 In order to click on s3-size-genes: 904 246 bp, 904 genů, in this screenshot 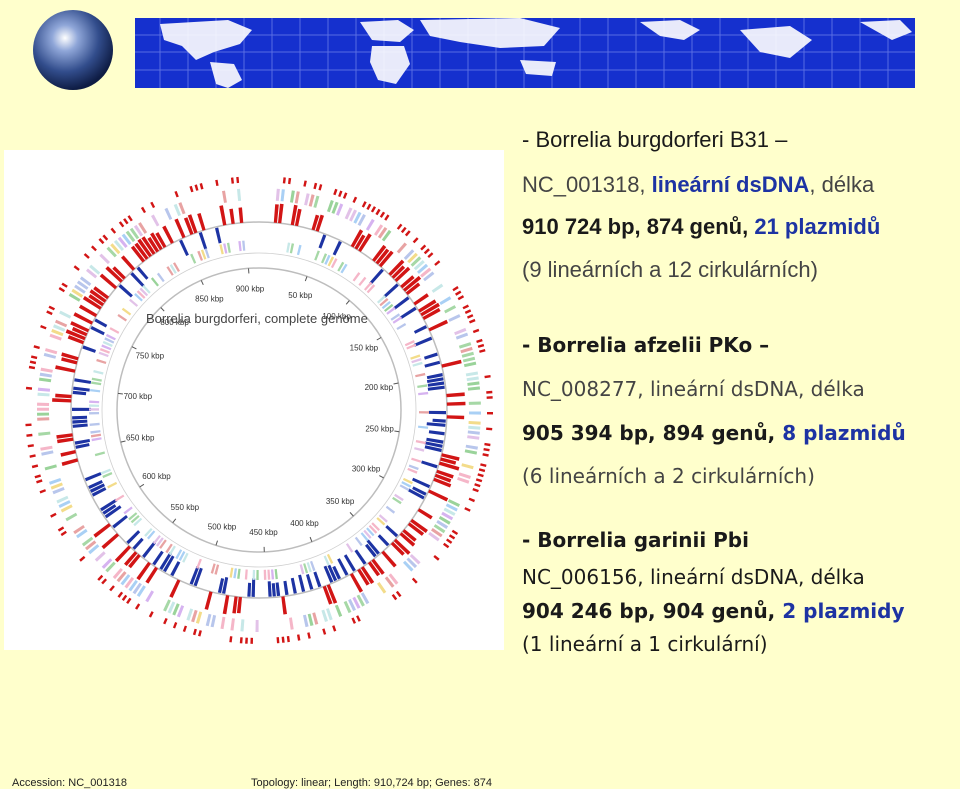, I will do `click(652, 611)`.